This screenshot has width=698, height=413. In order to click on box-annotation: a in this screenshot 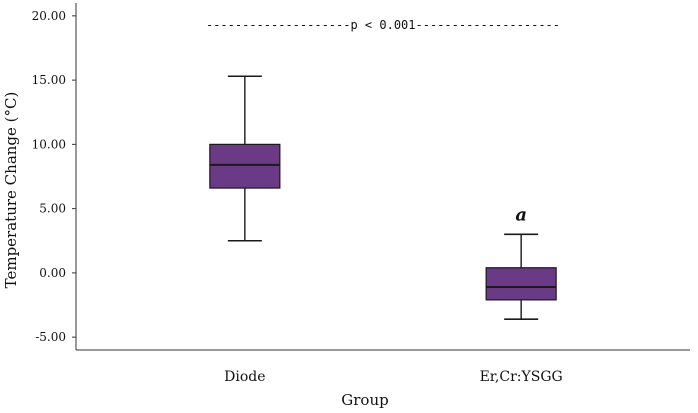, I will do `click(521, 214)`.